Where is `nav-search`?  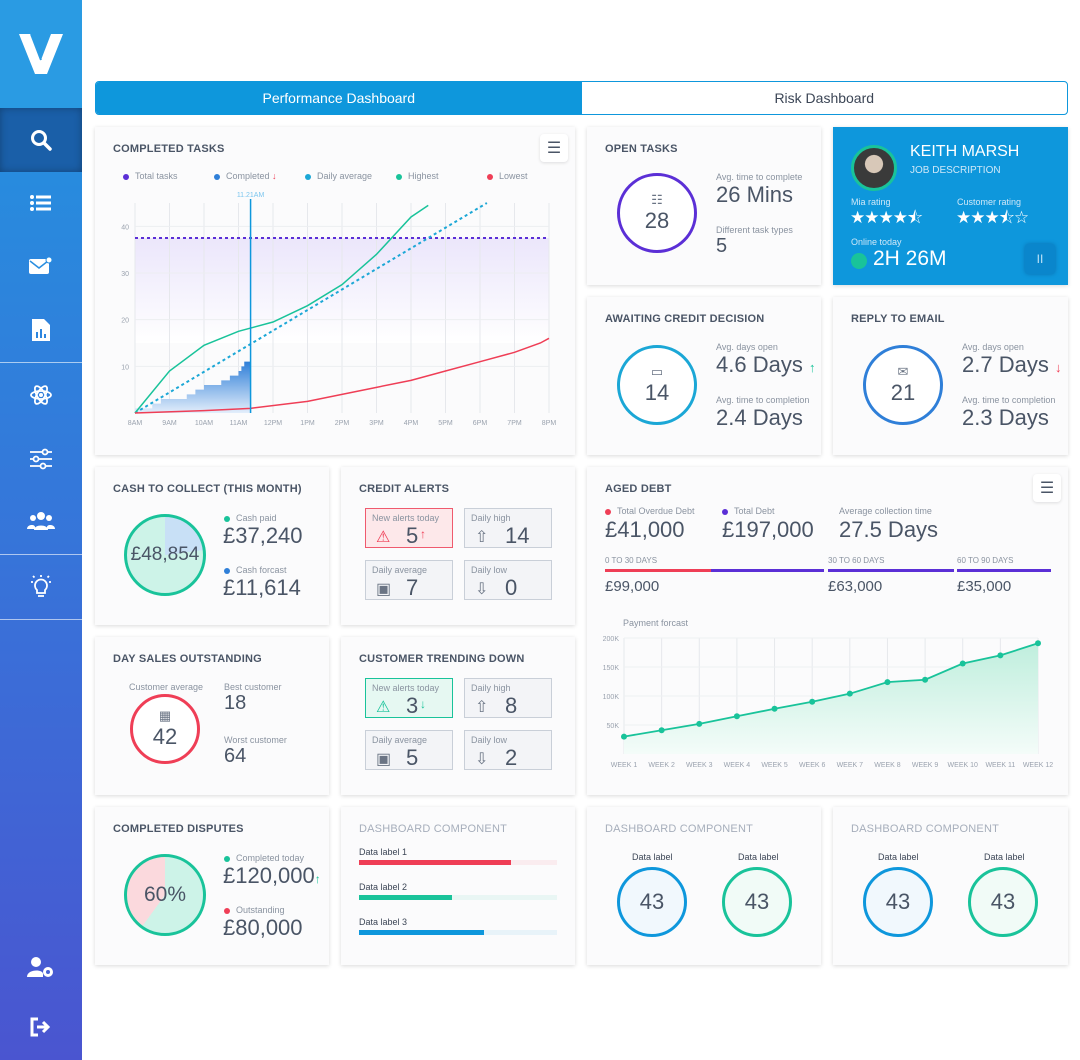 nav-search is located at coordinates (41, 140).